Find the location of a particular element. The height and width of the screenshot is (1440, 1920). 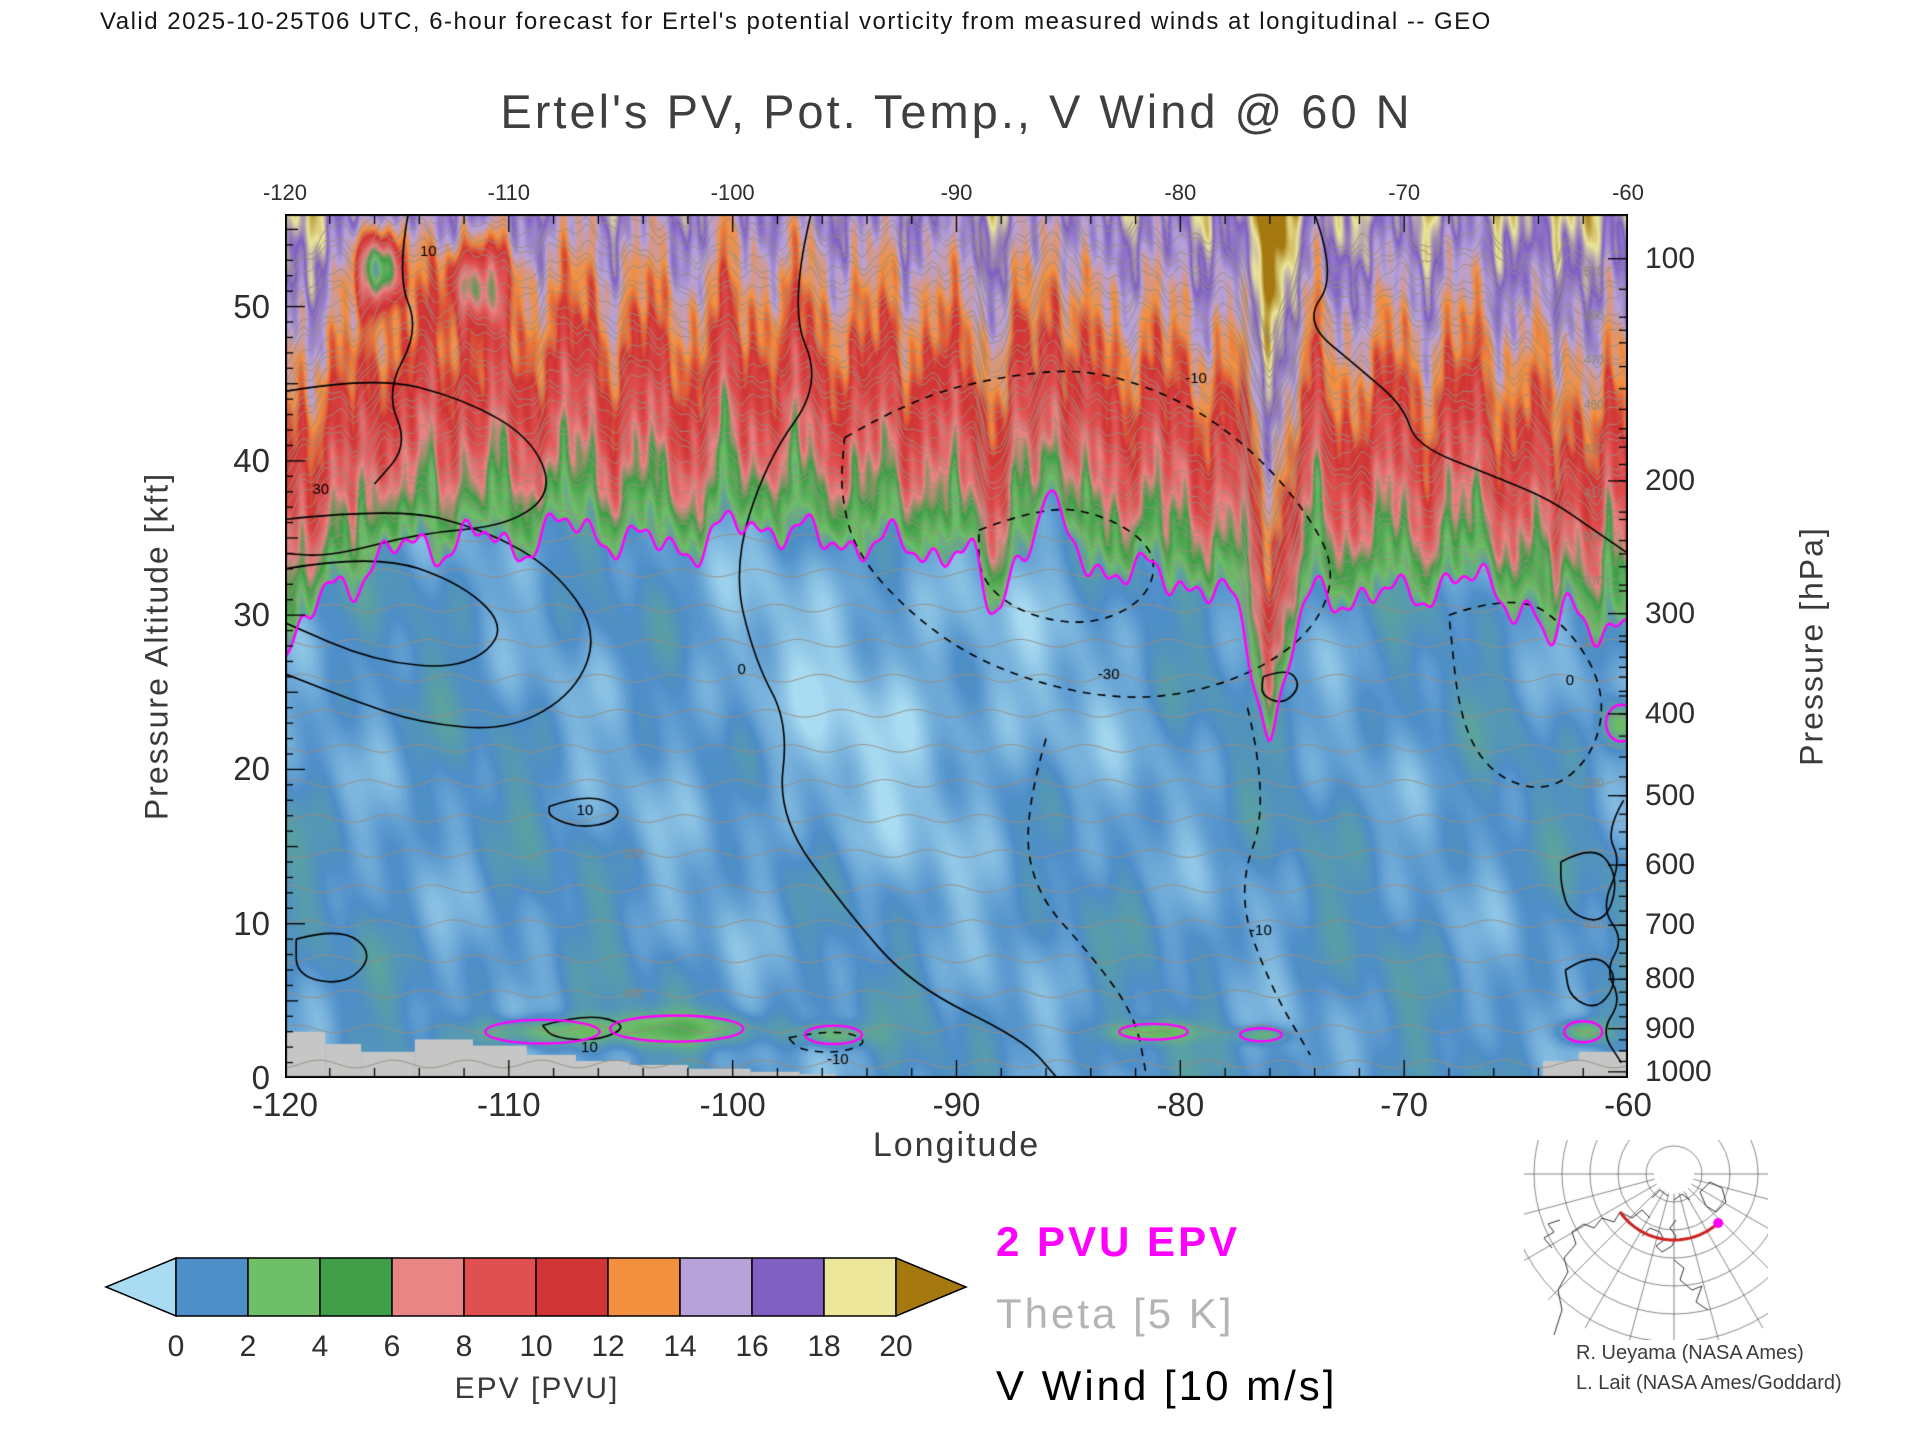

legend: 2 PVU EPV Theta [5 K] V Wind [10 m/s] is located at coordinates (1166, 1314).